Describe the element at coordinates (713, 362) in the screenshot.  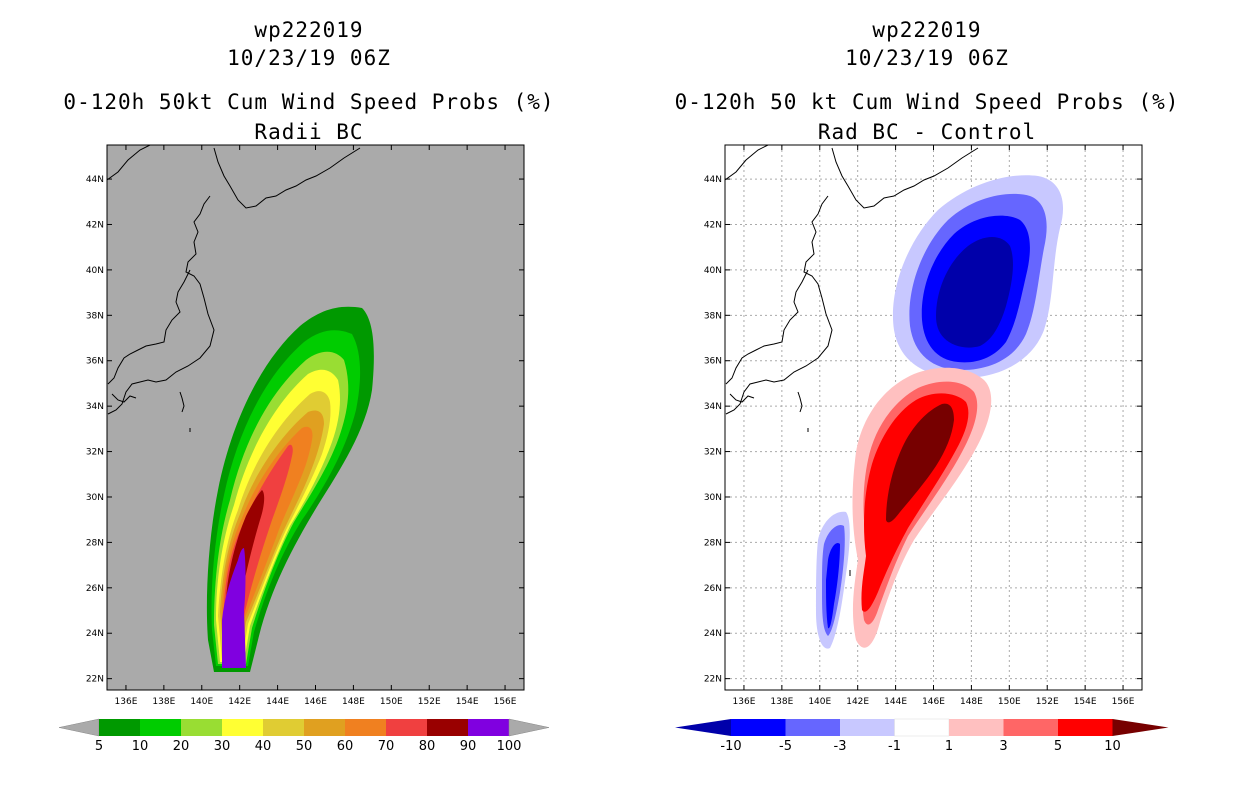
I see `lat-tick-label: 36N` at that location.